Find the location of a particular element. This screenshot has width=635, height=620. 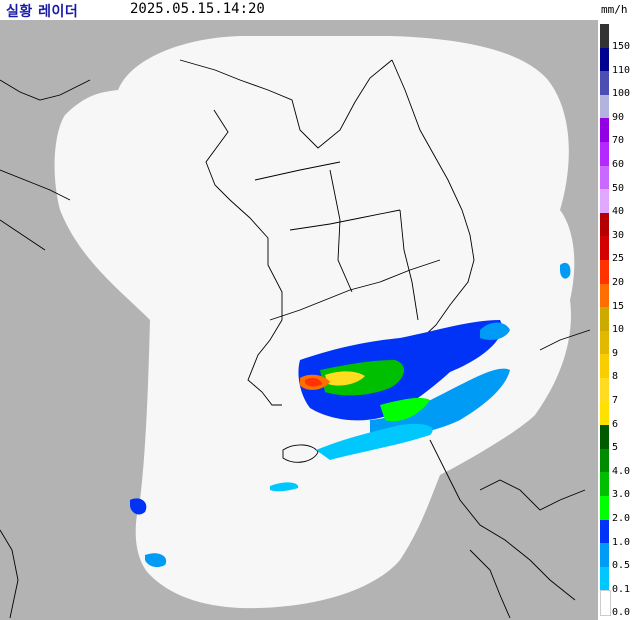

legend-label: 100 is located at coordinates (621, 94).